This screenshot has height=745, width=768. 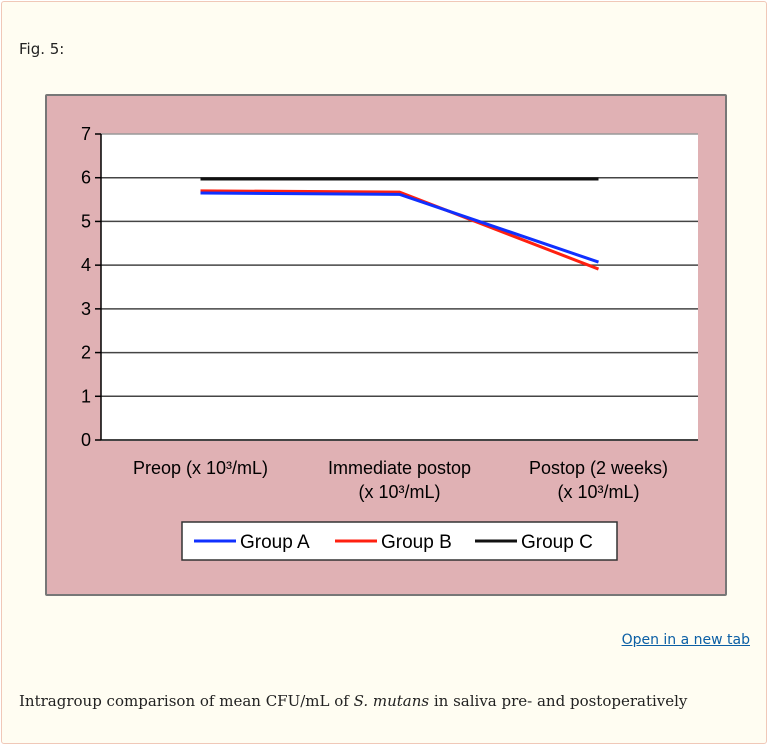 What do you see at coordinates (598, 468) in the screenshot?
I see `x-tick-label: Postop (2 weeks)` at bounding box center [598, 468].